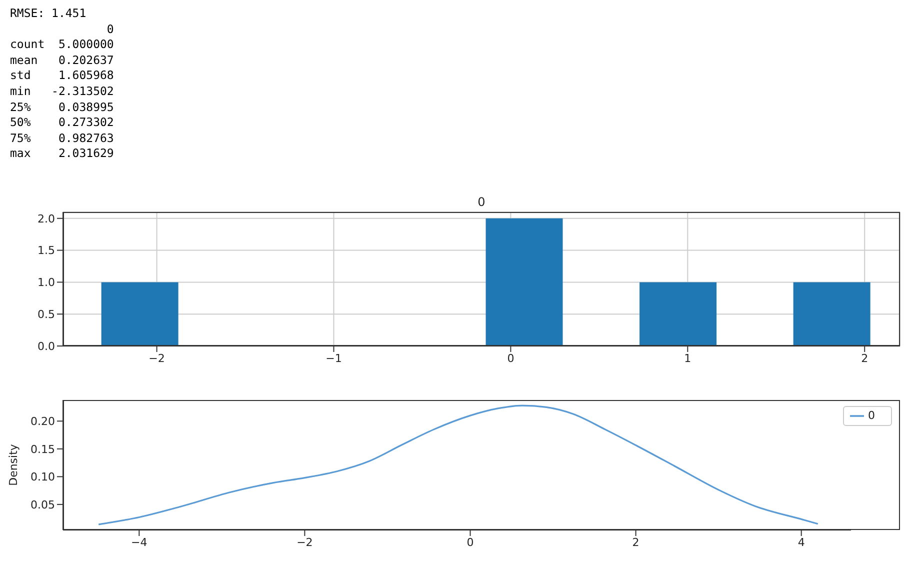 This screenshot has width=908, height=565. I want to click on text: 0, so click(110, 30).